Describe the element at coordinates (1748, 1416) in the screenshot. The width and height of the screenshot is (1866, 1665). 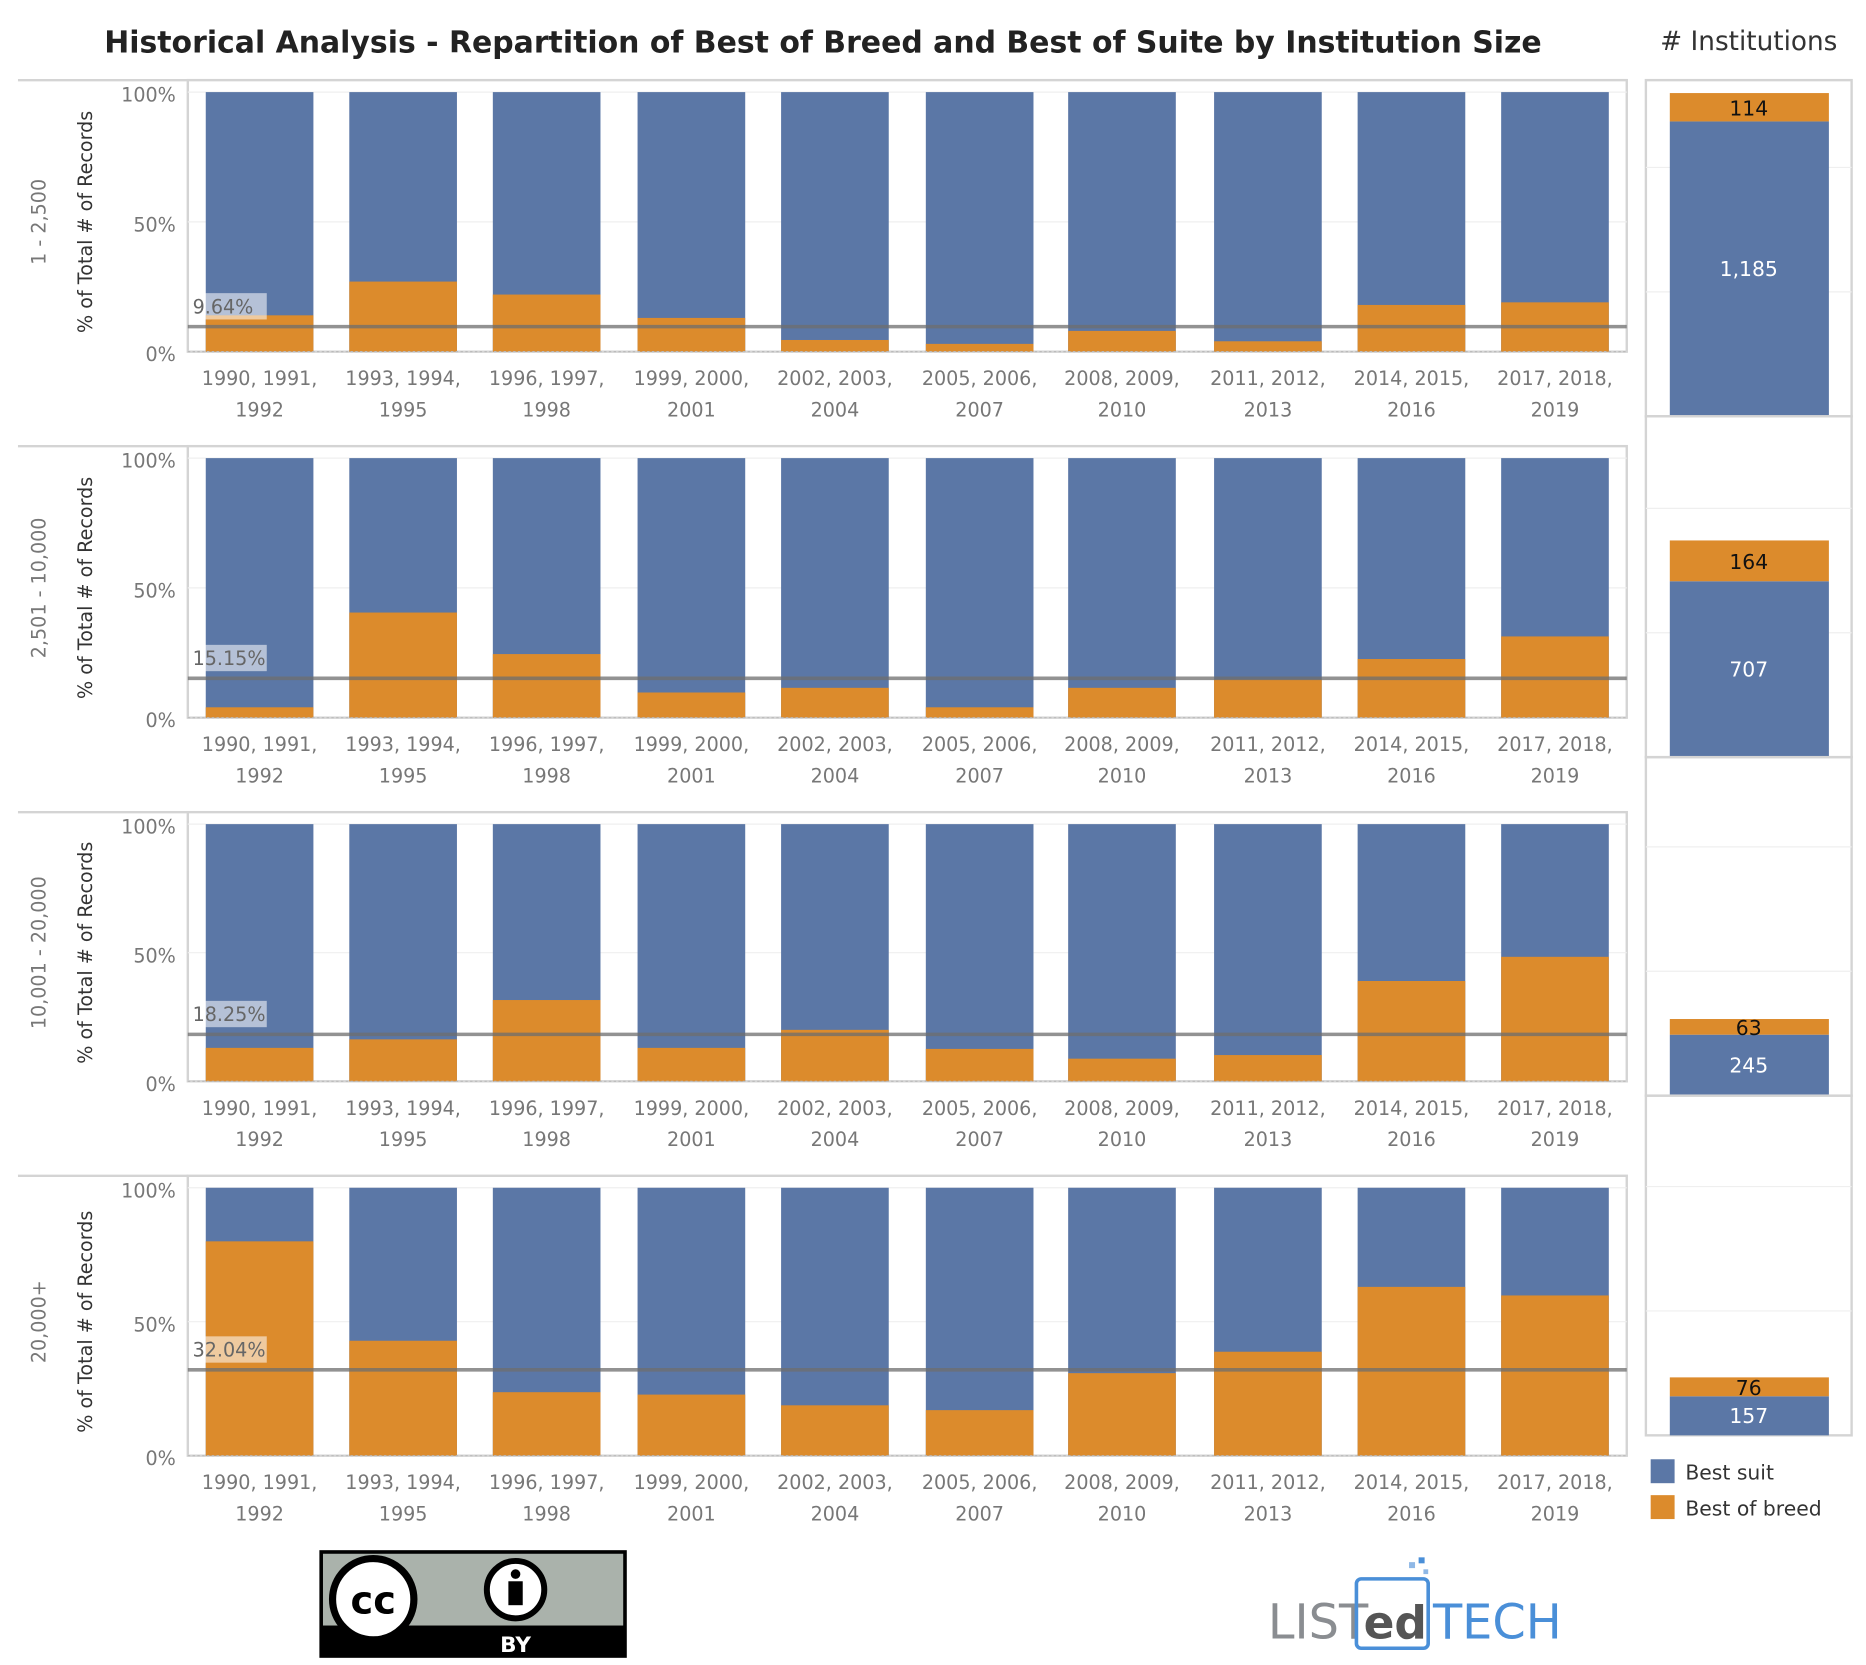
I see `institutions-value-best-suit: 157` at that location.